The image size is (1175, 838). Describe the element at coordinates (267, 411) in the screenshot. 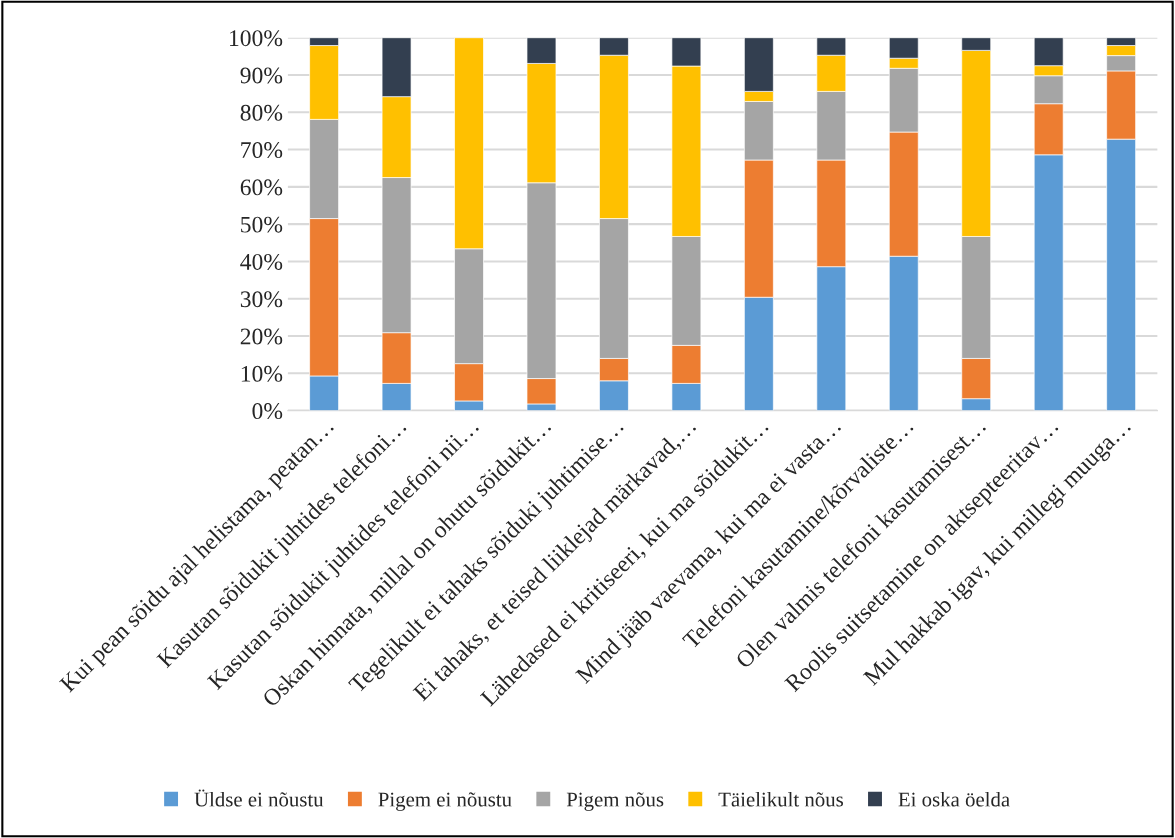

I see `y-tick-label: 0%` at that location.